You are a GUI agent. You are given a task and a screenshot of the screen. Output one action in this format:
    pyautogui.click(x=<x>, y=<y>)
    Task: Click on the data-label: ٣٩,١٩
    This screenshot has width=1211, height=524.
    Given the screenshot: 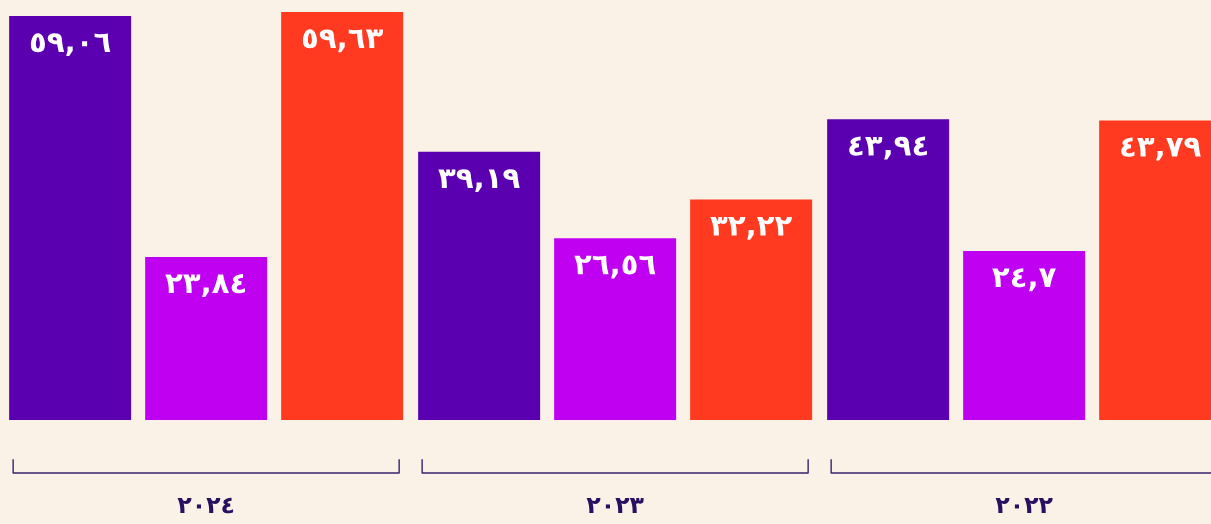 What is the action you would take?
    pyautogui.click(x=479, y=181)
    